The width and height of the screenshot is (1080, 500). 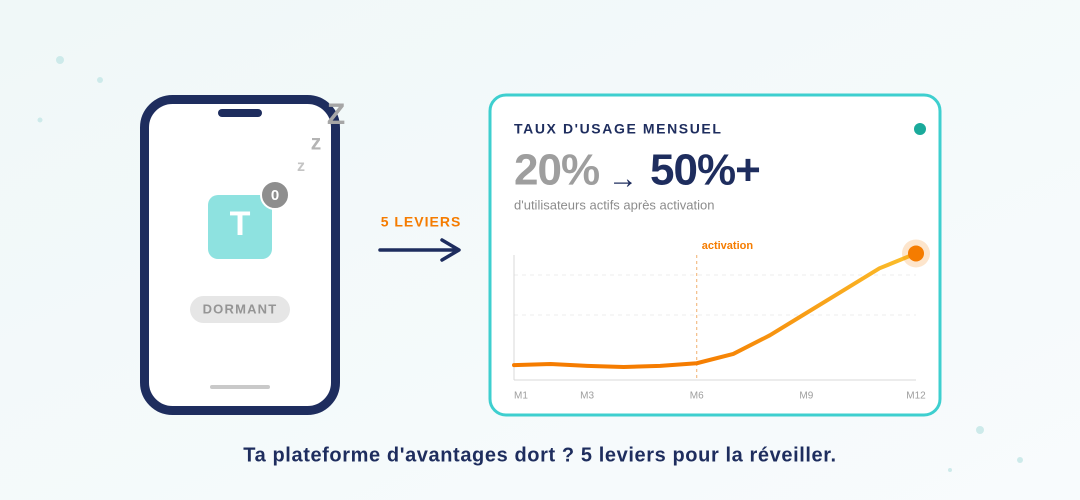 I want to click on activation-label: activation, so click(x=728, y=246).